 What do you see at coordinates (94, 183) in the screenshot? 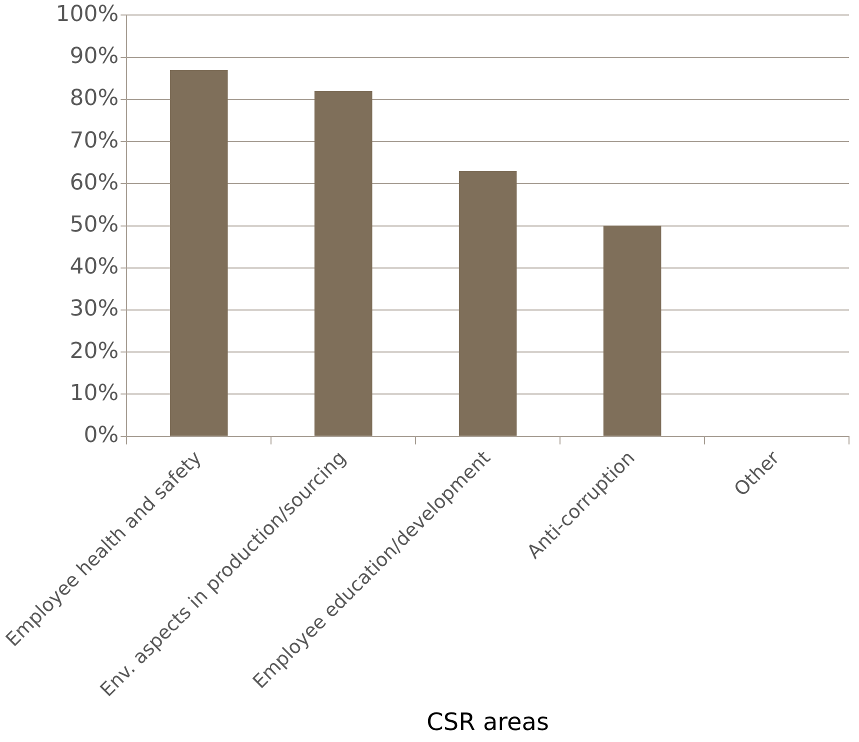
I see `y-tick-label: 60%` at bounding box center [94, 183].